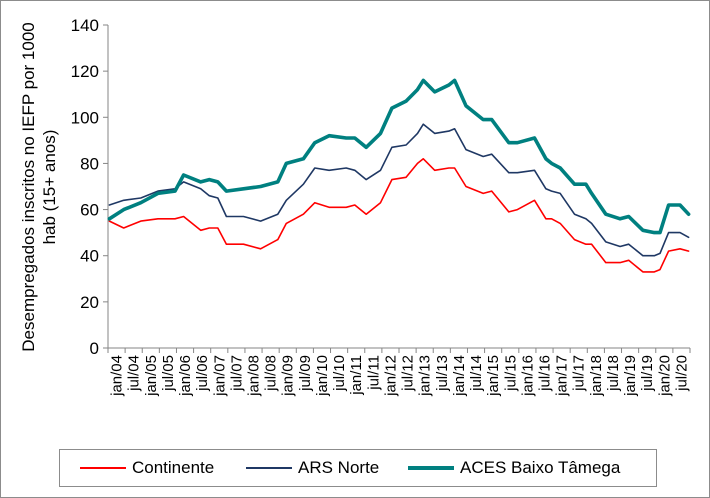  I want to click on legend-item-aces-baixo-tamega: ACES Baixo Tâmega, so click(514, 468).